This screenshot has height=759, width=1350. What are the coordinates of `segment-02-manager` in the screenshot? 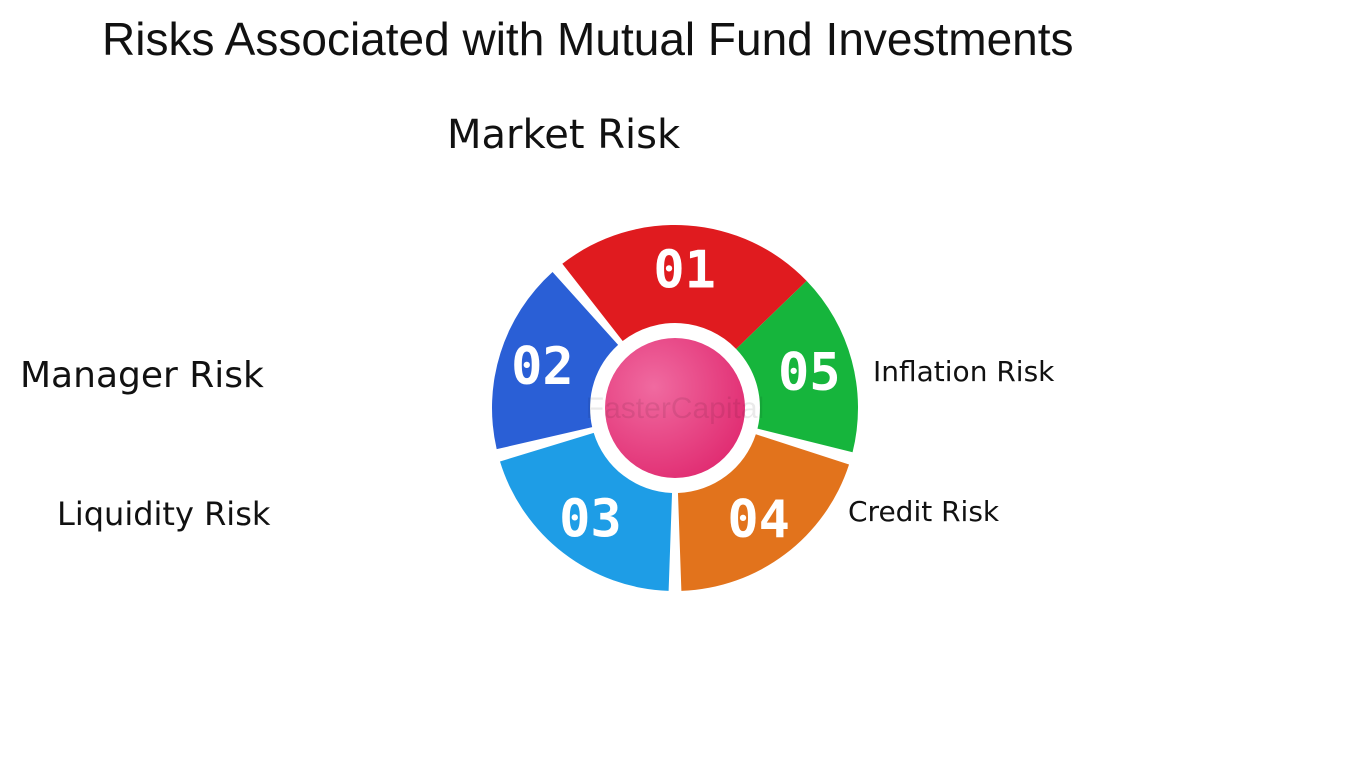 It's located at (555, 361).